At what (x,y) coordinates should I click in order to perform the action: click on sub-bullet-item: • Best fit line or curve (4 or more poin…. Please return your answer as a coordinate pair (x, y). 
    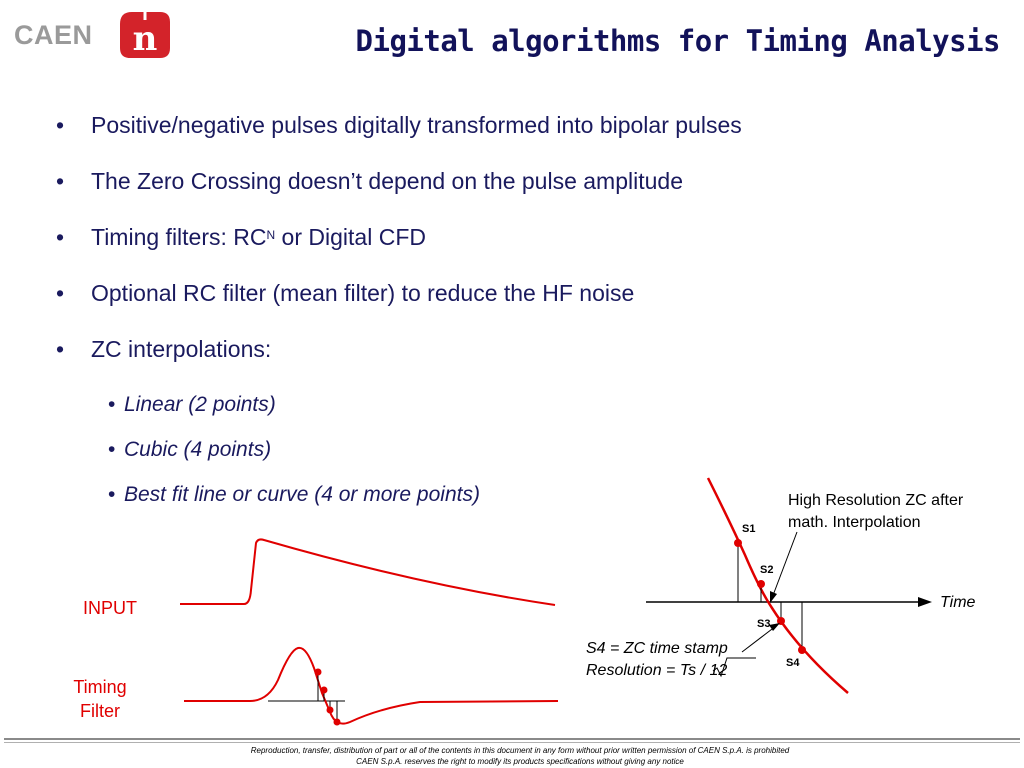
    Looking at the image, I should click on (399, 504).